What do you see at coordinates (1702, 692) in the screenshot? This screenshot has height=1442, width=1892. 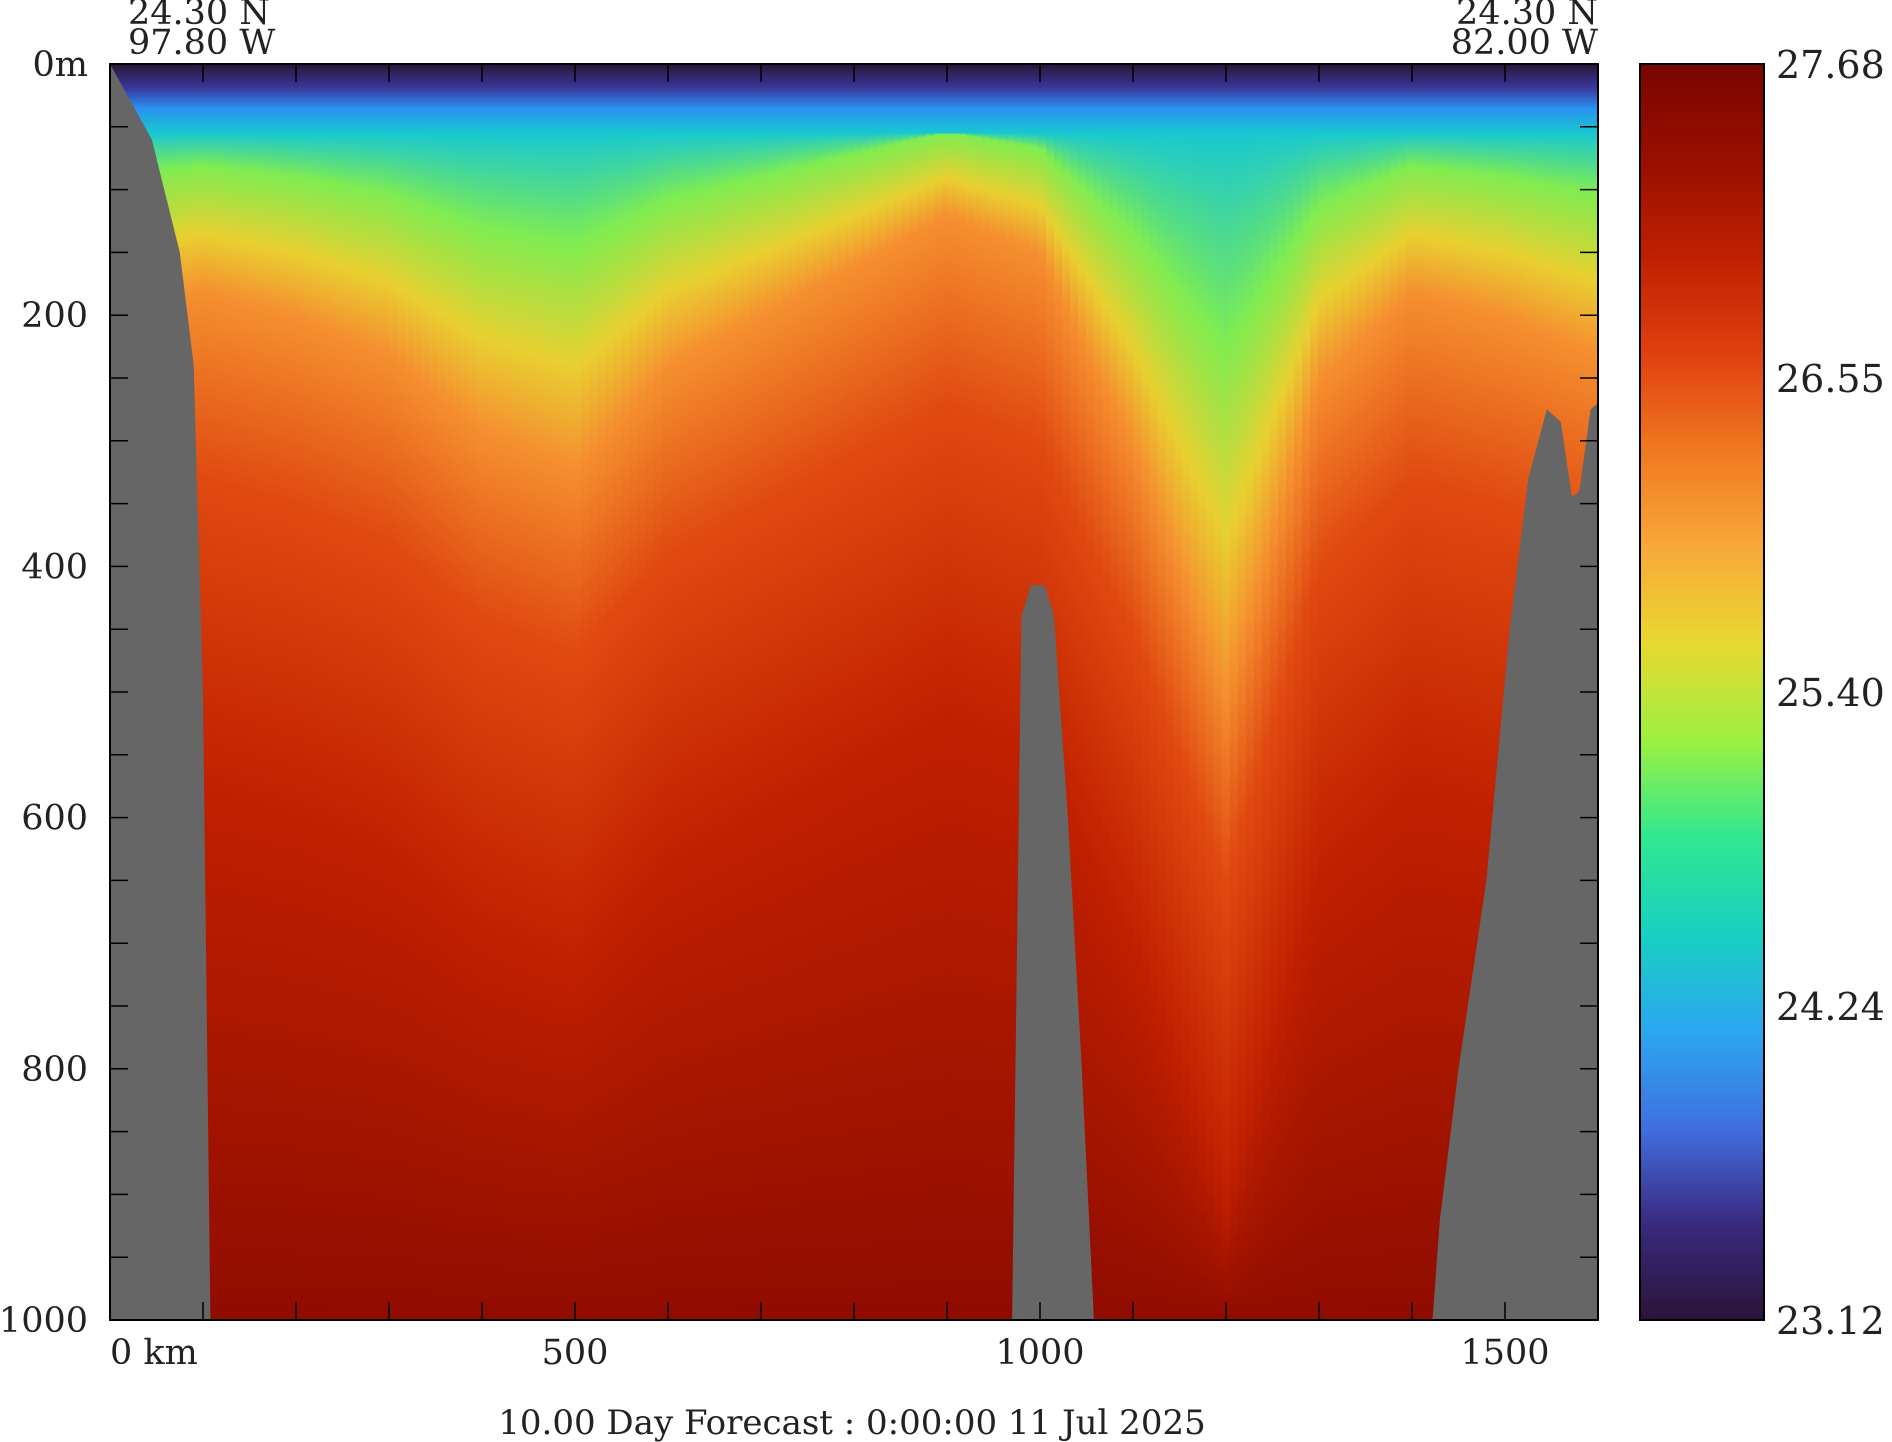 I see `colorbar` at bounding box center [1702, 692].